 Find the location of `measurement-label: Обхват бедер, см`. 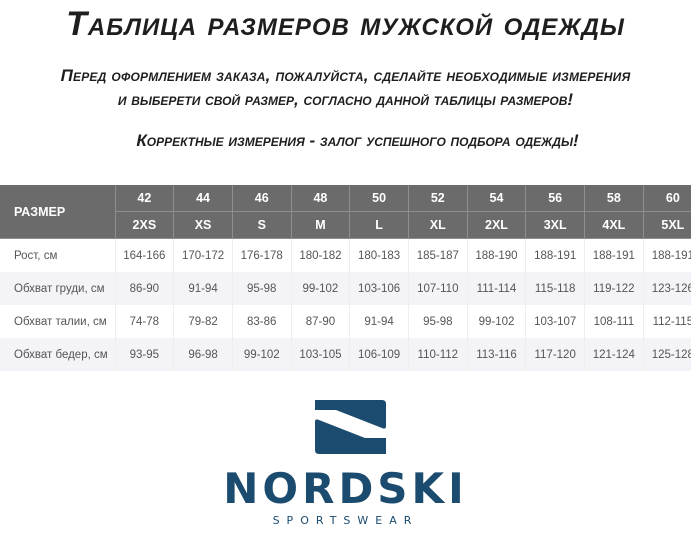

measurement-label: Обхват бедер, см is located at coordinates (58, 354).